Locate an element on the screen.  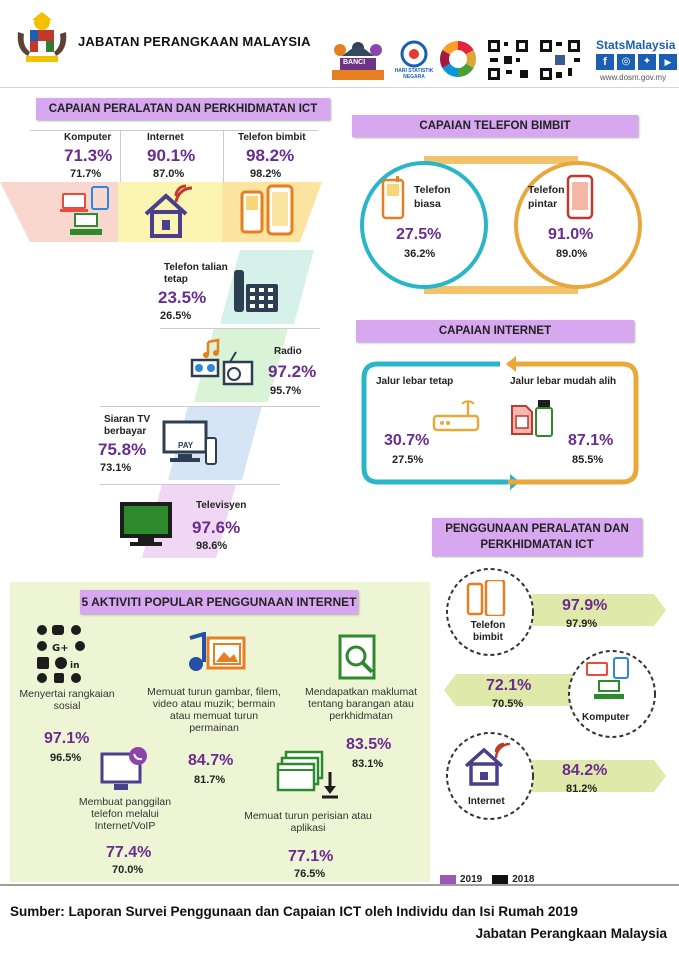
banci-logo-icon is located at coordinates (358, 61).